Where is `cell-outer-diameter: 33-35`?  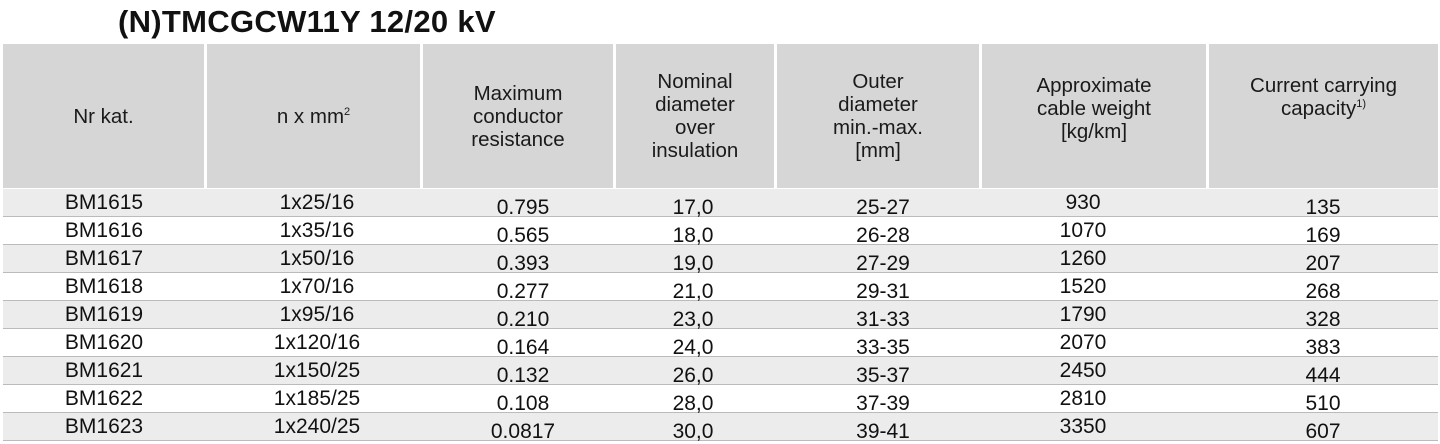
cell-outer-diameter: 33-35 is located at coordinates (883, 347).